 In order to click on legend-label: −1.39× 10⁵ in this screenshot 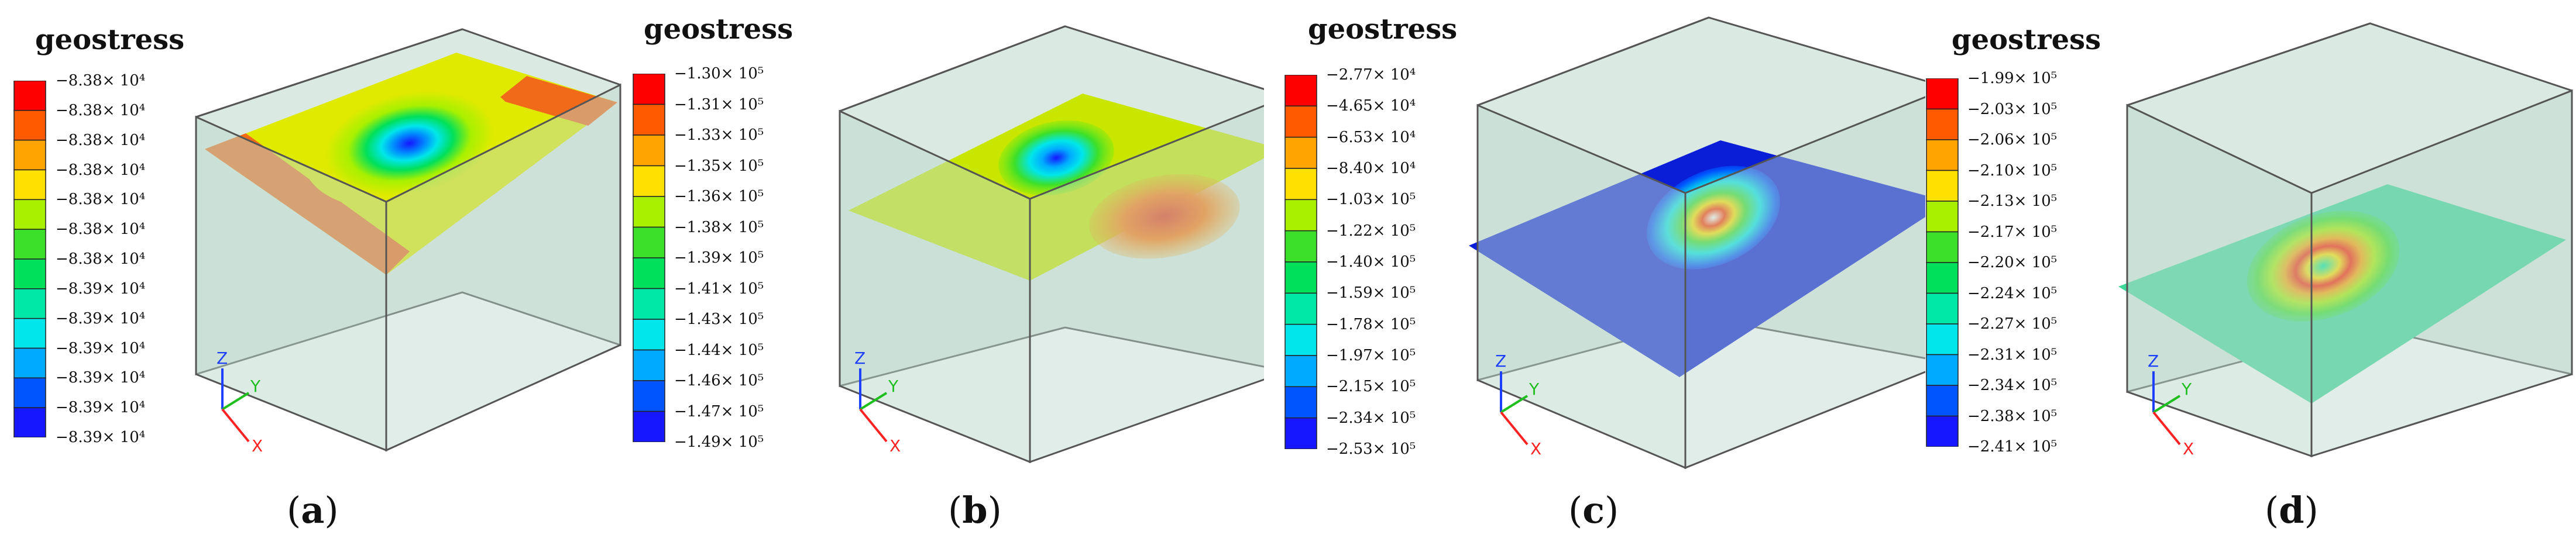, I will do `click(719, 258)`.